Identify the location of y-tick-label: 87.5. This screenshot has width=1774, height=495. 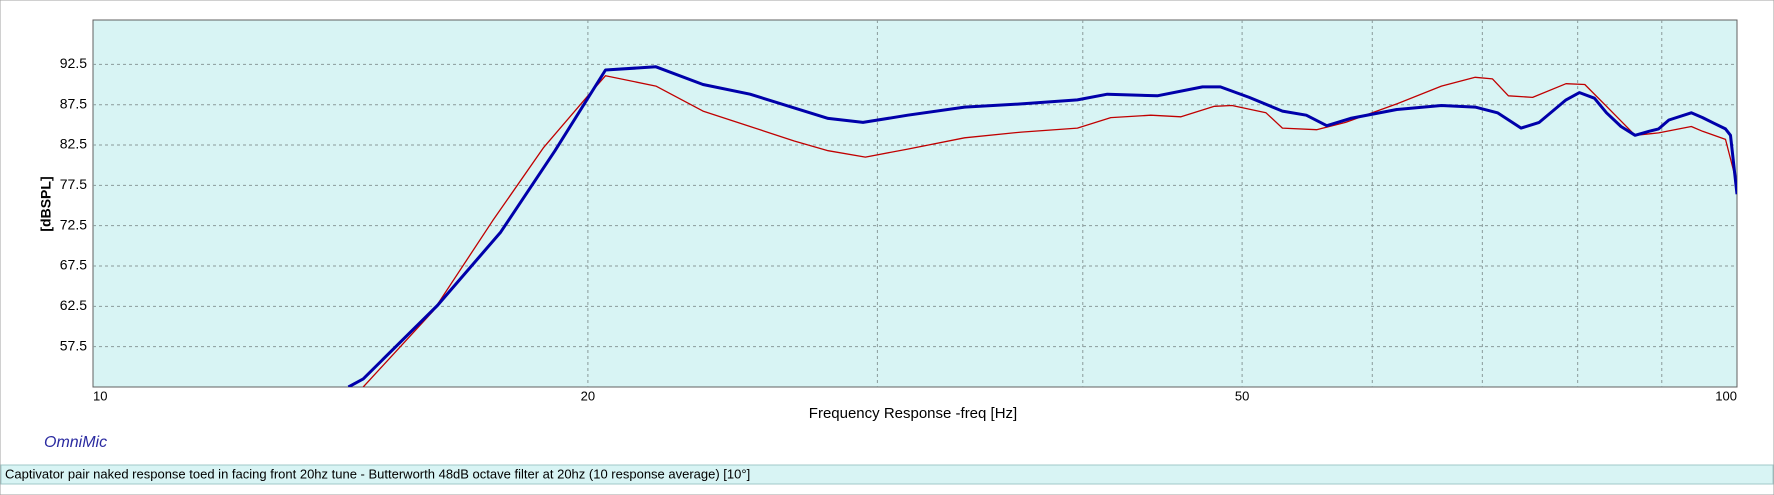
(73, 103).